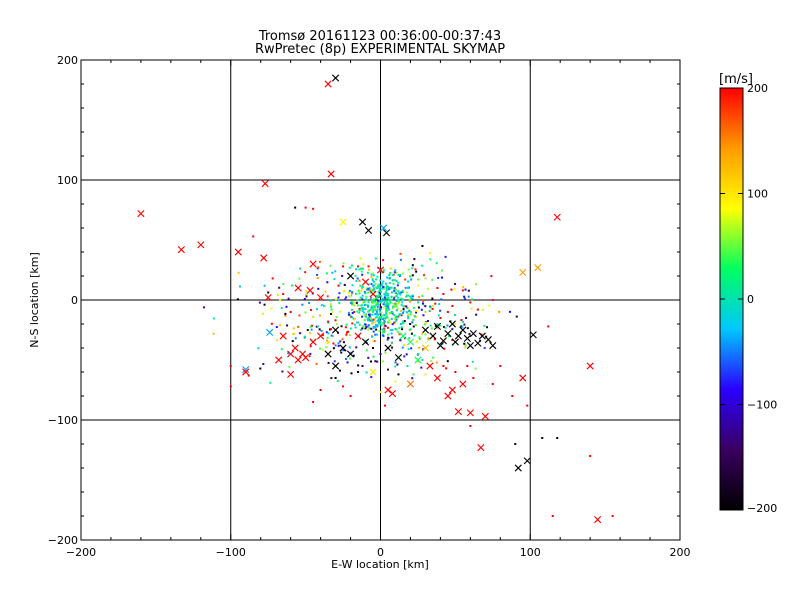  What do you see at coordinates (757, 194) in the screenshot?
I see `colorbar-tick-label: 100` at bounding box center [757, 194].